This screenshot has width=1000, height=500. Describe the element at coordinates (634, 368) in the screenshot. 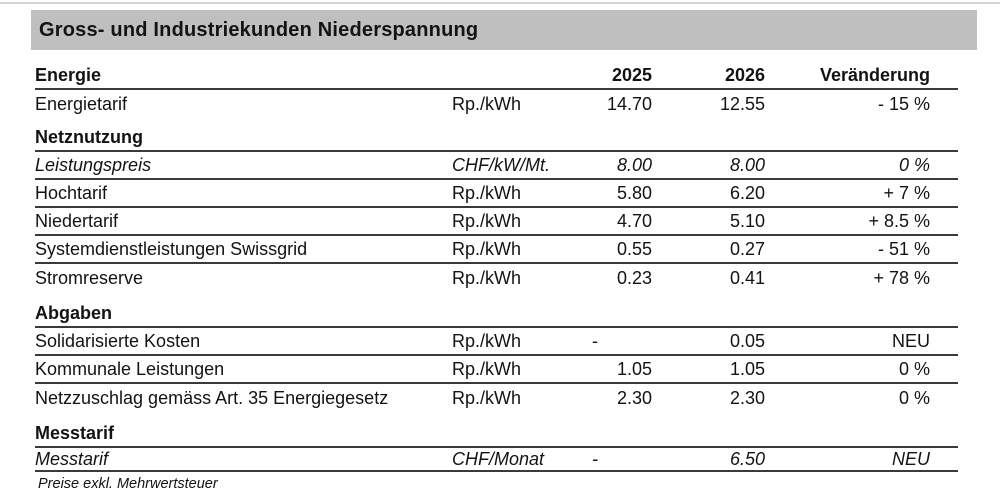

I see `row-value-2025: 1.05` at that location.